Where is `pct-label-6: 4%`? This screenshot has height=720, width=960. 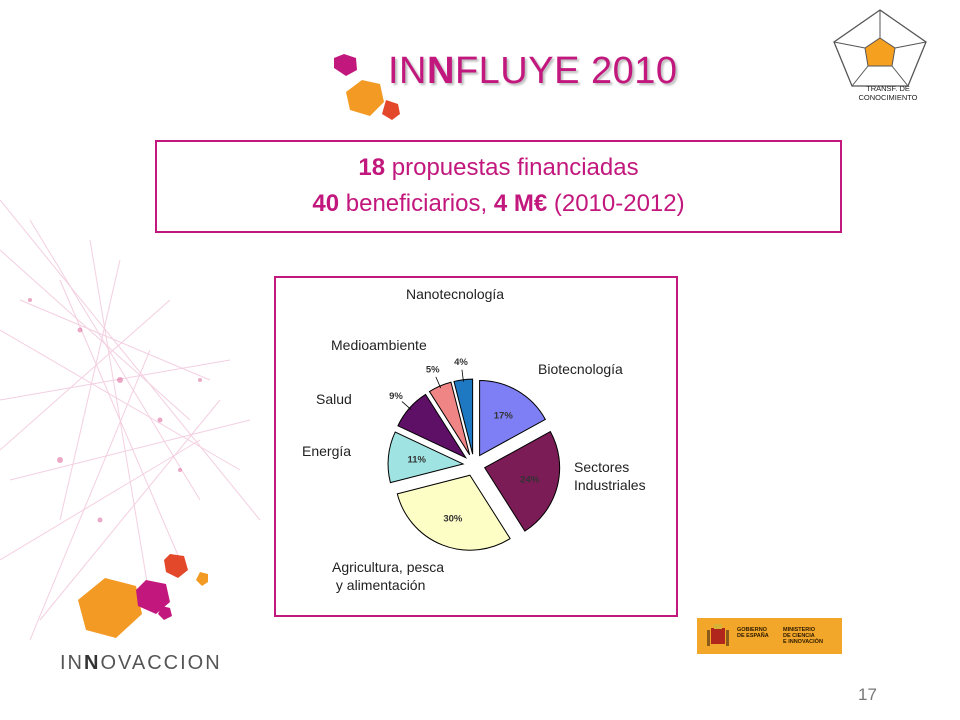 pct-label-6: 4% is located at coordinates (461, 362).